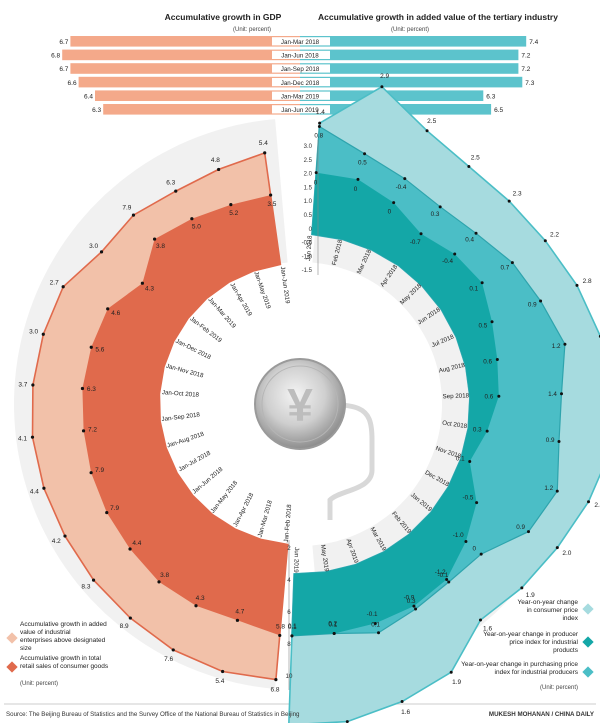  Describe the element at coordinates (115, 313) in the screenshot. I see `industrial-value-label: 4.6` at that location.